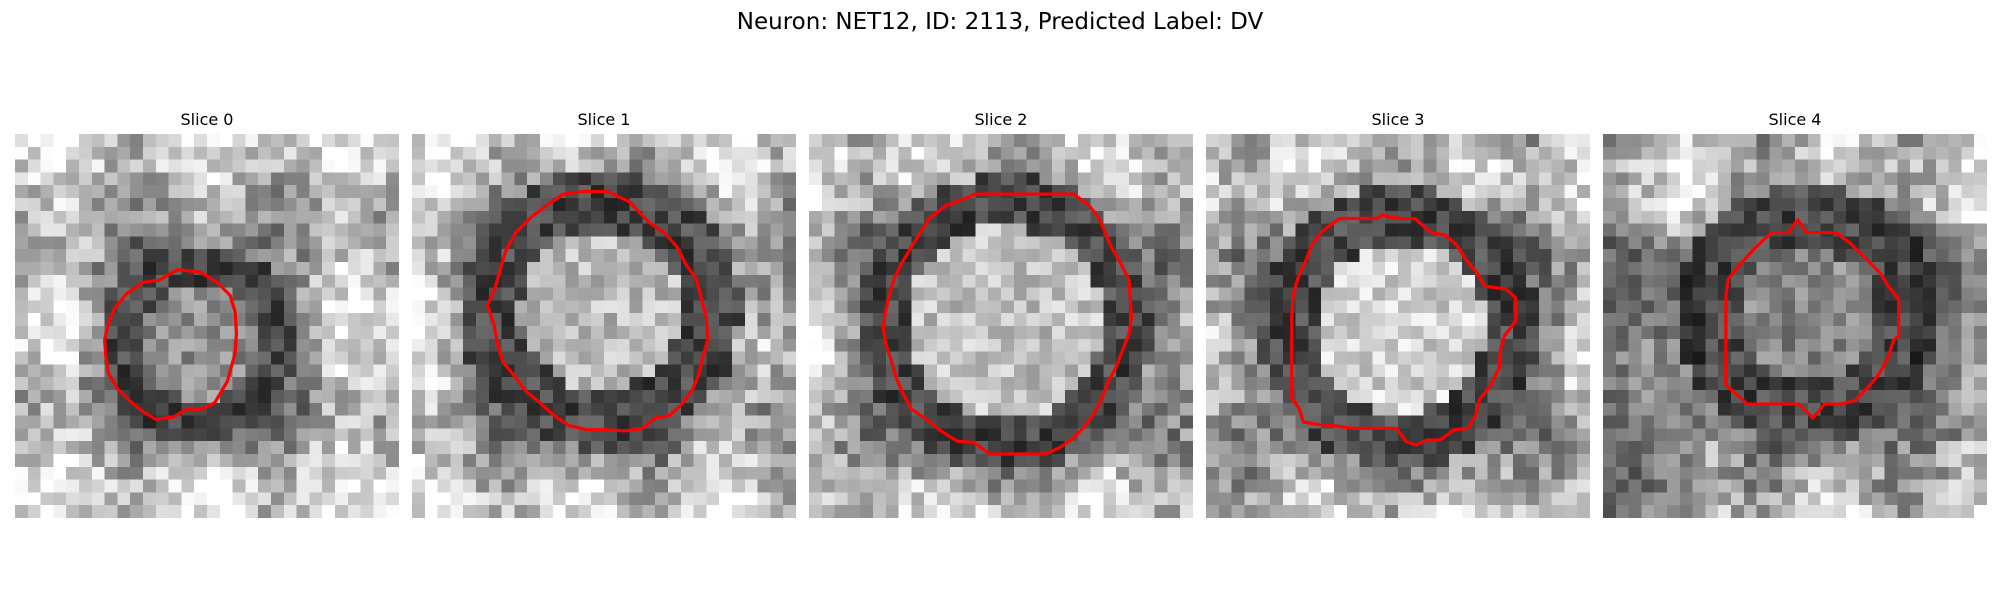 Image resolution: width=2000 pixels, height=600 pixels. What do you see at coordinates (1398, 119) in the screenshot?
I see `slice-title-3: Slice 3` at bounding box center [1398, 119].